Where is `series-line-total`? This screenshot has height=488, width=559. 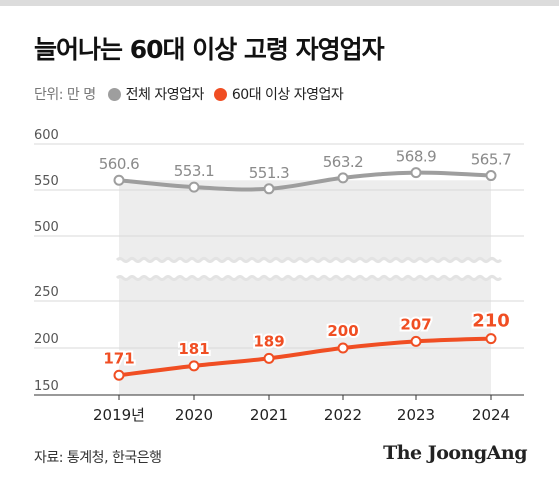 series-line-total is located at coordinates (305, 181).